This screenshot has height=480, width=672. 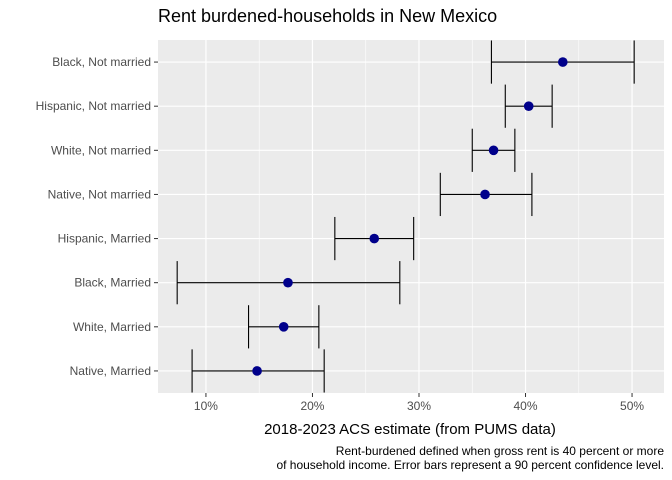 I want to click on y-tick-label: Native, Married, so click(x=110, y=371).